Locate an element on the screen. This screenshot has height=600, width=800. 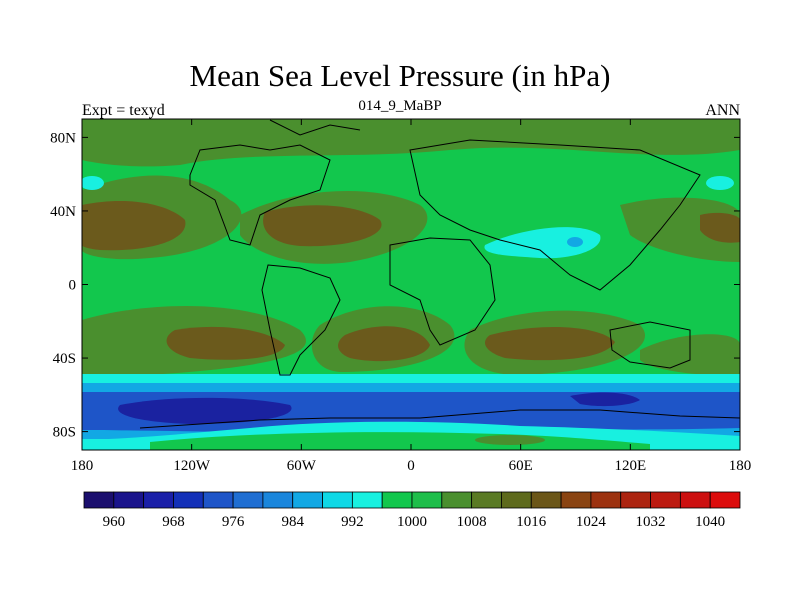
lon-tick-label: 60E is located at coordinates (521, 466).